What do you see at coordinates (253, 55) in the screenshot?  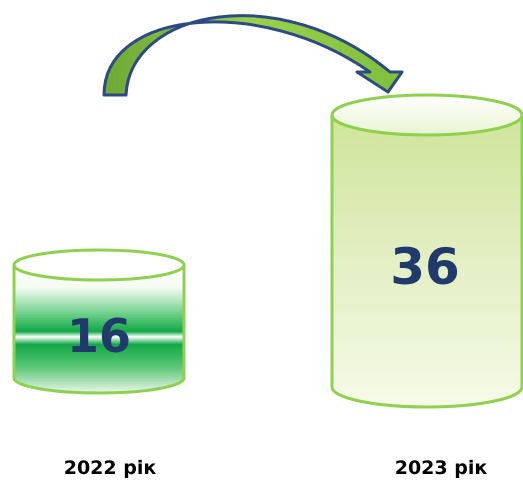 I see `growth-arrow-icon` at bounding box center [253, 55].